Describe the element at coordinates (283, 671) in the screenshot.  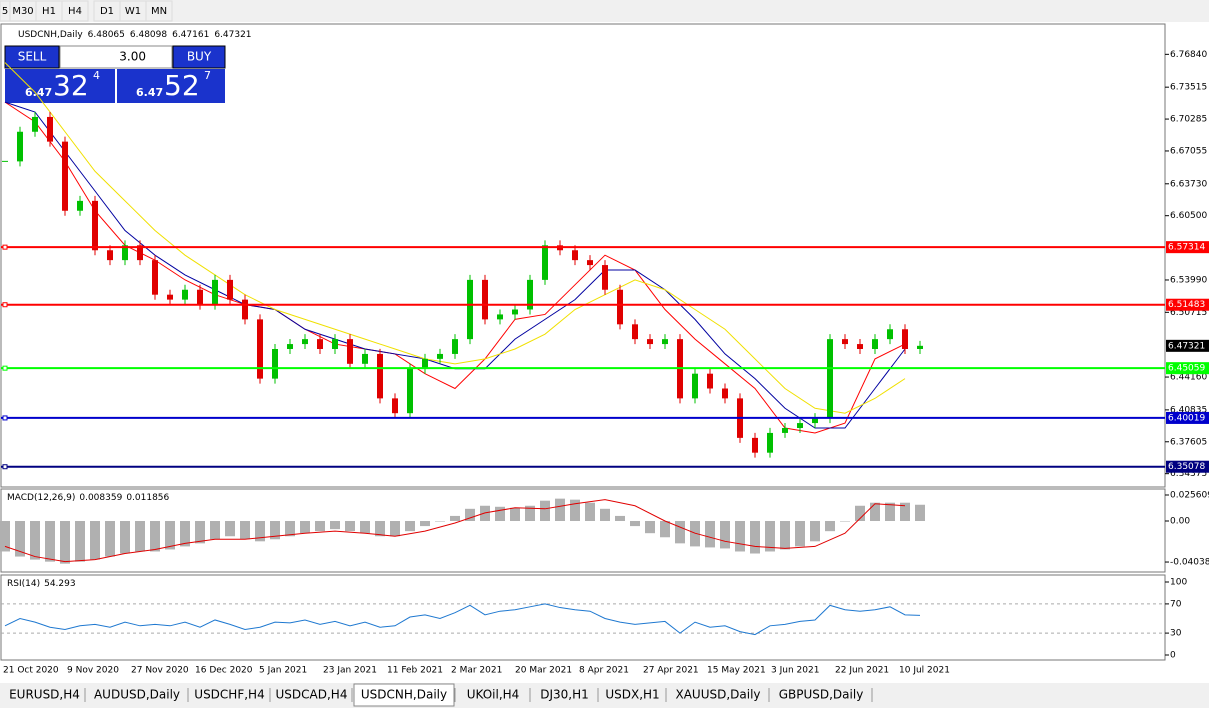
I see `x-tick-label: 5 Jan 2021` at that location.